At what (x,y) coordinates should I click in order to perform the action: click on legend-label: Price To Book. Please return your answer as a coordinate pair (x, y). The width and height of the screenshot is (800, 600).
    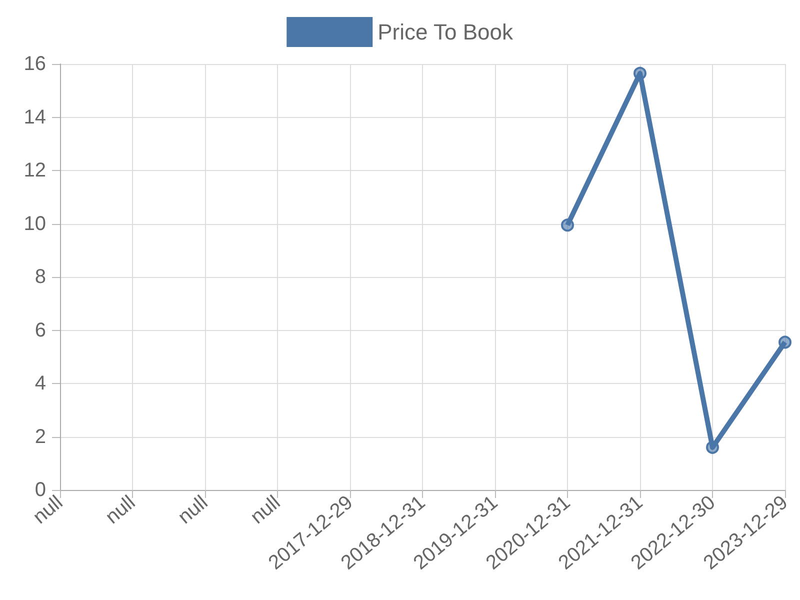
    Looking at the image, I should click on (446, 32).